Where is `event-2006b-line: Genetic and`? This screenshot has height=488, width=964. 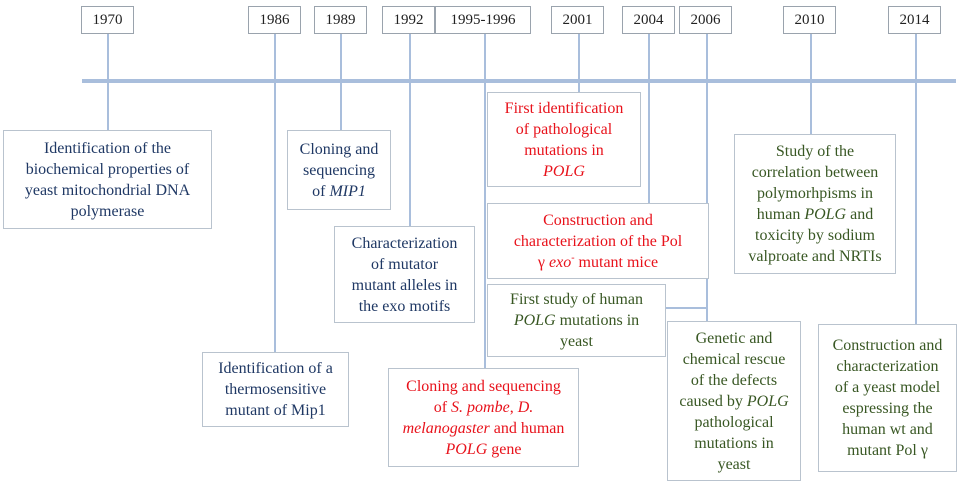 event-2006b-line: Genetic and is located at coordinates (734, 338).